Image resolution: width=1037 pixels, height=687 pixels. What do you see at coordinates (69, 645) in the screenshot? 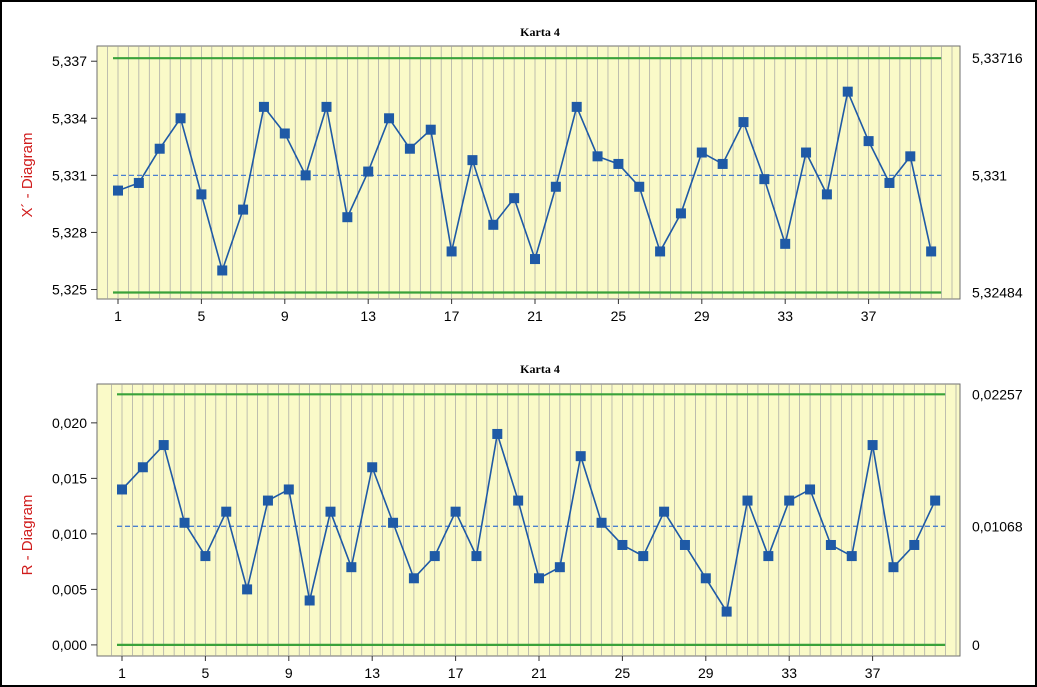
I see `y-tick-label: 0,000` at bounding box center [69, 645].